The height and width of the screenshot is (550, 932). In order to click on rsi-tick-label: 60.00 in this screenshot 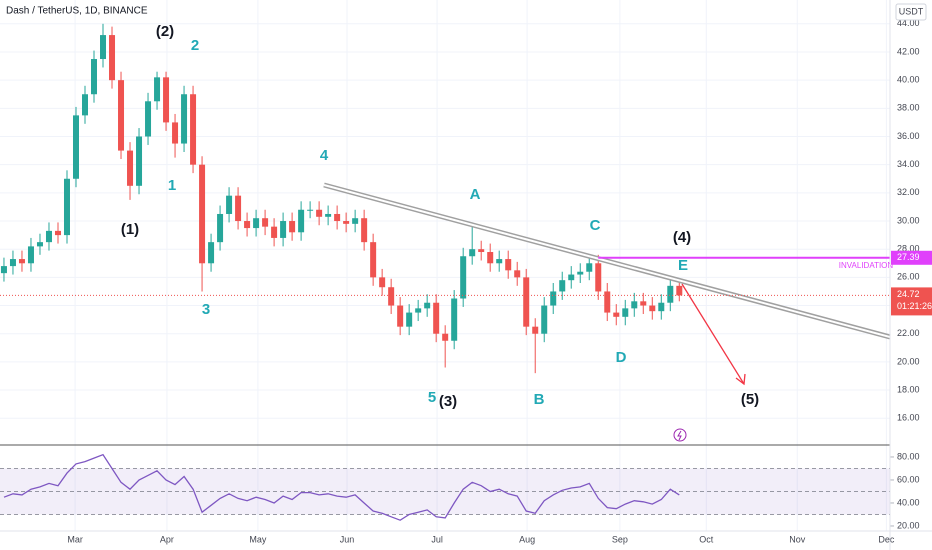, I will do `click(908, 479)`.